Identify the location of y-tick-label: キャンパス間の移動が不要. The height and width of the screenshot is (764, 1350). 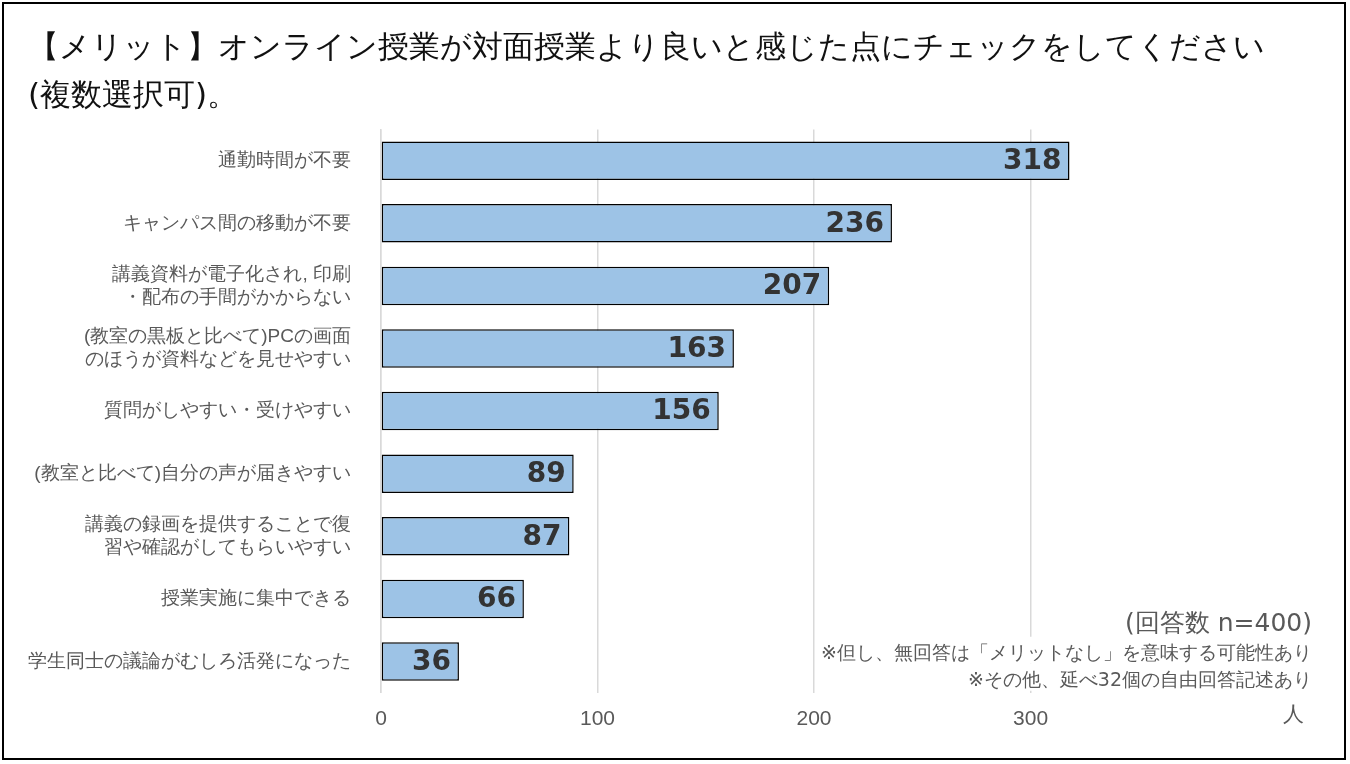
(237, 222).